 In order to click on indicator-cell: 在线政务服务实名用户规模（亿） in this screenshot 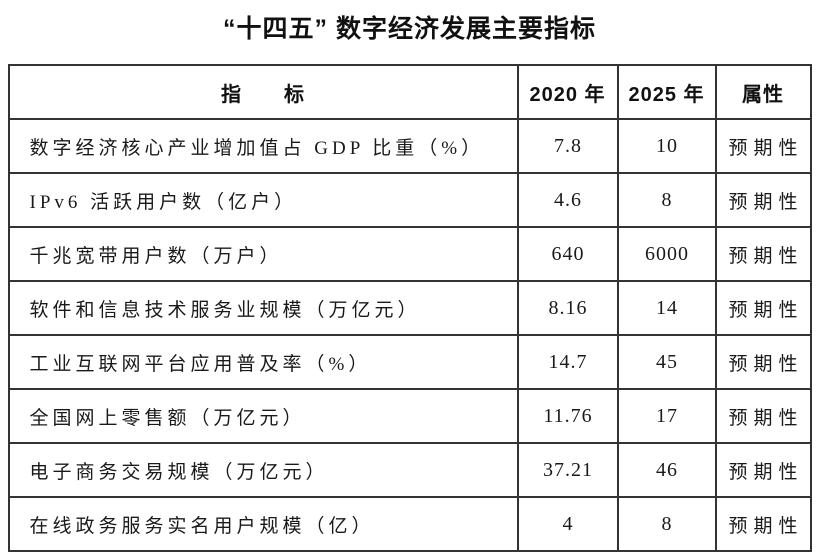, I will do `click(263, 524)`.